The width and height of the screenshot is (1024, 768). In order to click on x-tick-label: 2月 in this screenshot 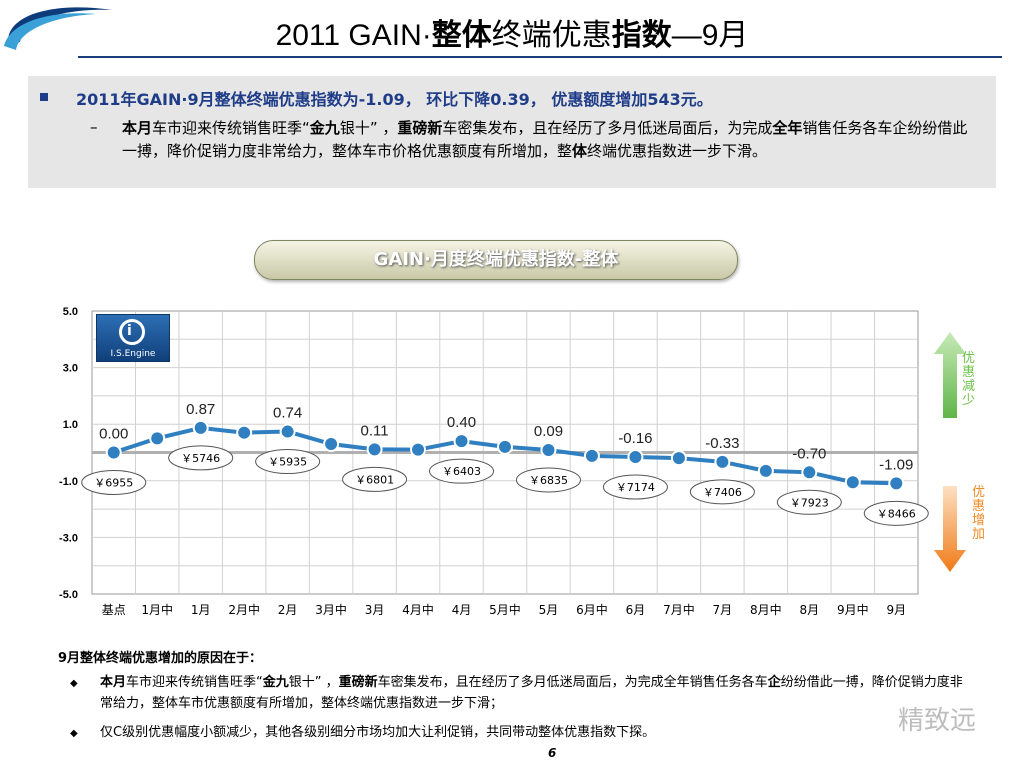, I will do `click(288, 610)`.